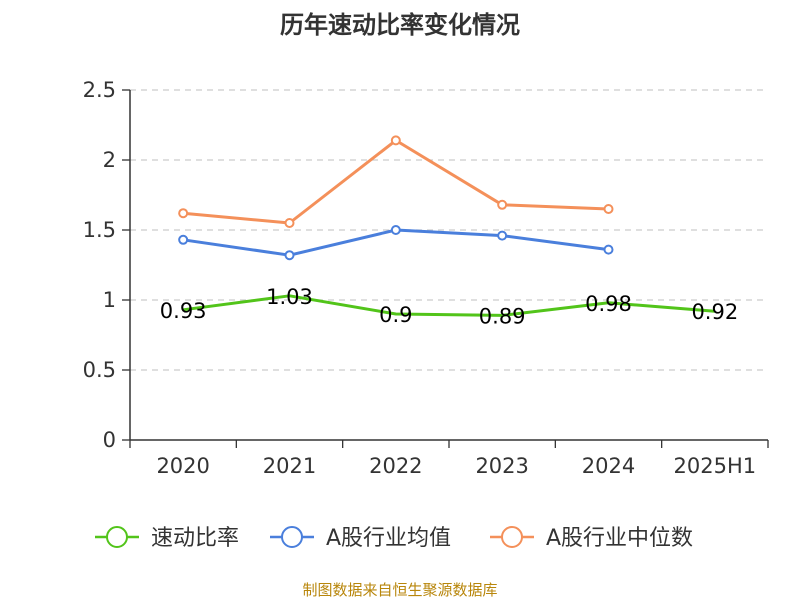 The image size is (800, 600). Describe the element at coordinates (195, 538) in the screenshot. I see `legend-label: 速动比率` at that location.